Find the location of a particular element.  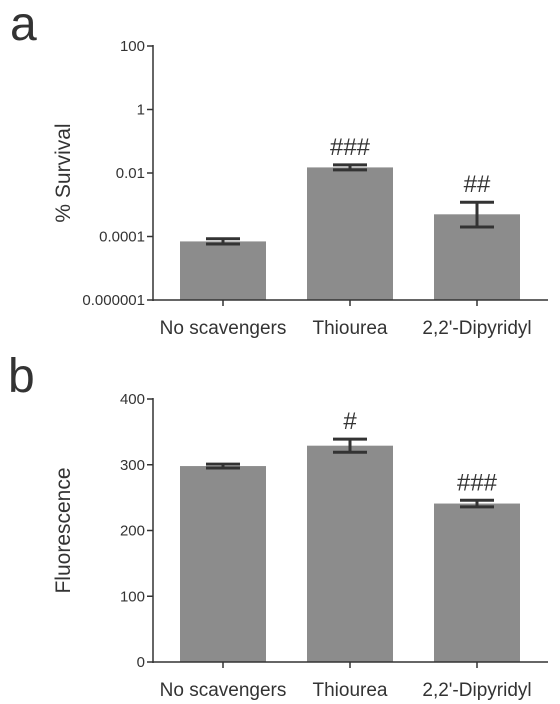

y-tick-label: 0.000001 is located at coordinates (113, 300).